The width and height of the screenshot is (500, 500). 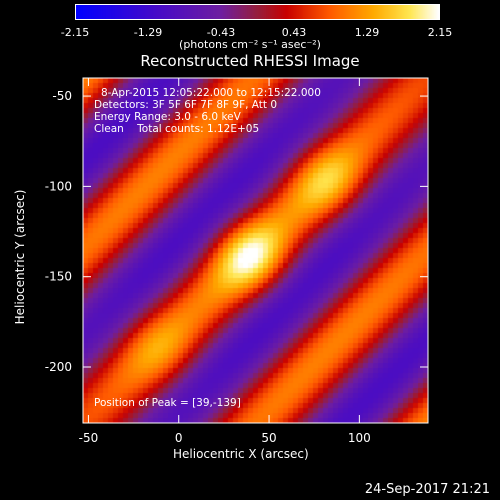 I want to click on colorbar-tick-label: 2.15, so click(x=440, y=32).